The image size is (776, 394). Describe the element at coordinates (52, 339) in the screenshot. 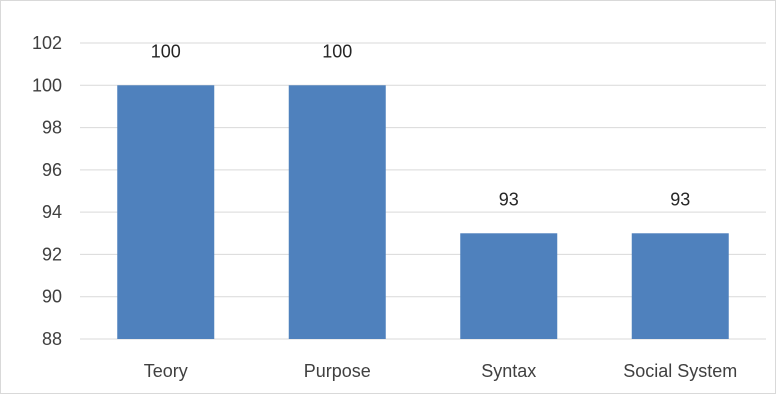

I see `y-tick-label: 88` at that location.